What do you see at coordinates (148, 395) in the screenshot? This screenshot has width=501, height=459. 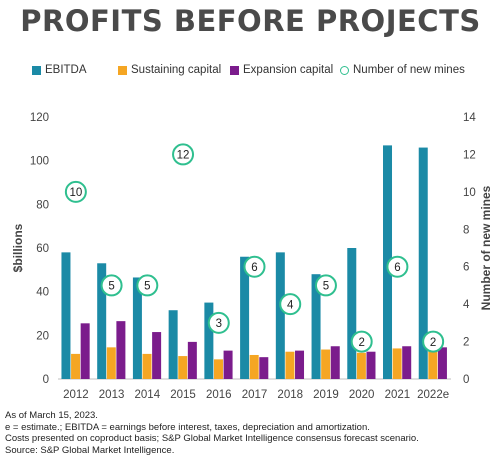 I see `x-tick-label: 2014` at bounding box center [148, 395].